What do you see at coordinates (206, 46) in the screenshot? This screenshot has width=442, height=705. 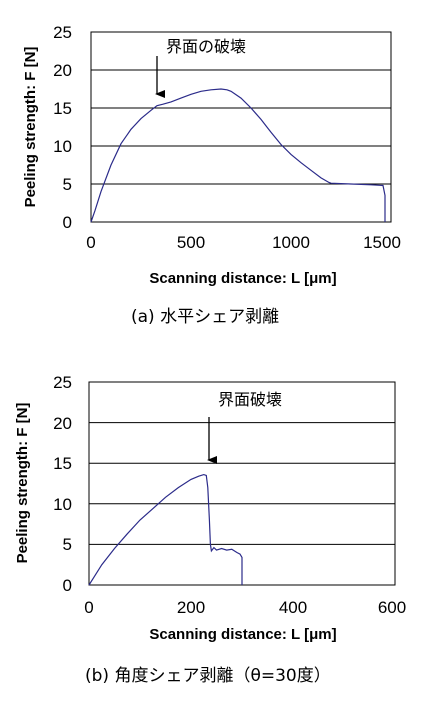 I see `annotation-label-a: 界面の破壊` at bounding box center [206, 46].